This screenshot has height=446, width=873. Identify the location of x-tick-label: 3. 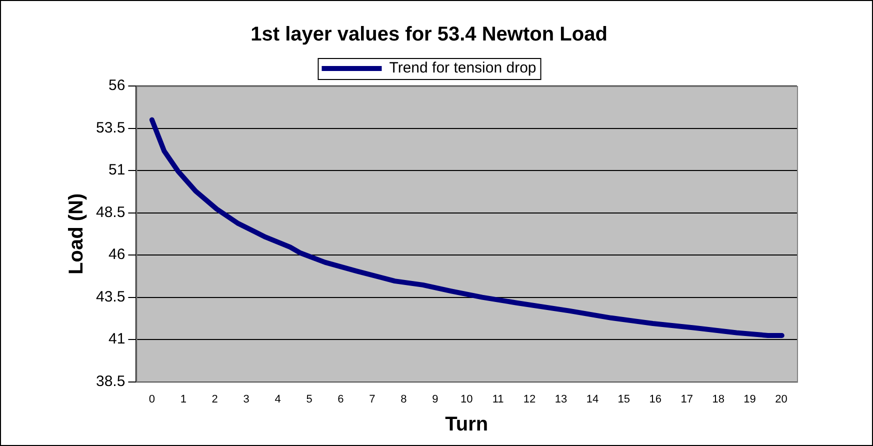
(246, 399).